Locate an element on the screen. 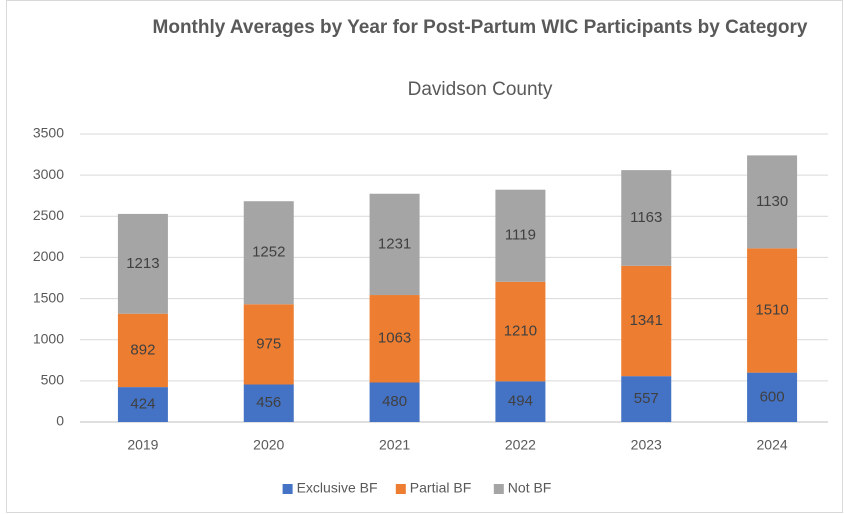 This screenshot has height=514, width=844. data-label: 600 is located at coordinates (772, 396).